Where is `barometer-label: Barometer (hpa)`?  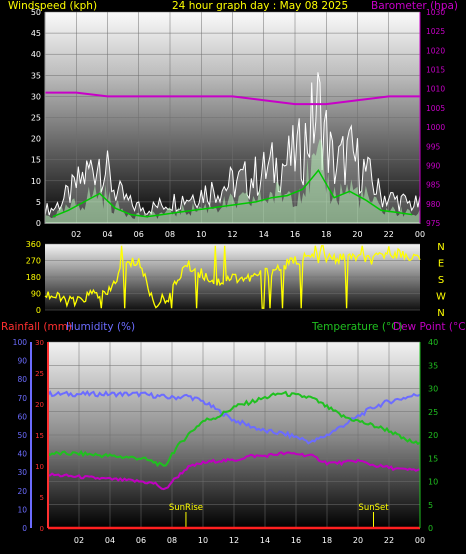
barometer-label: Barometer (hpa) is located at coordinates (414, 6).